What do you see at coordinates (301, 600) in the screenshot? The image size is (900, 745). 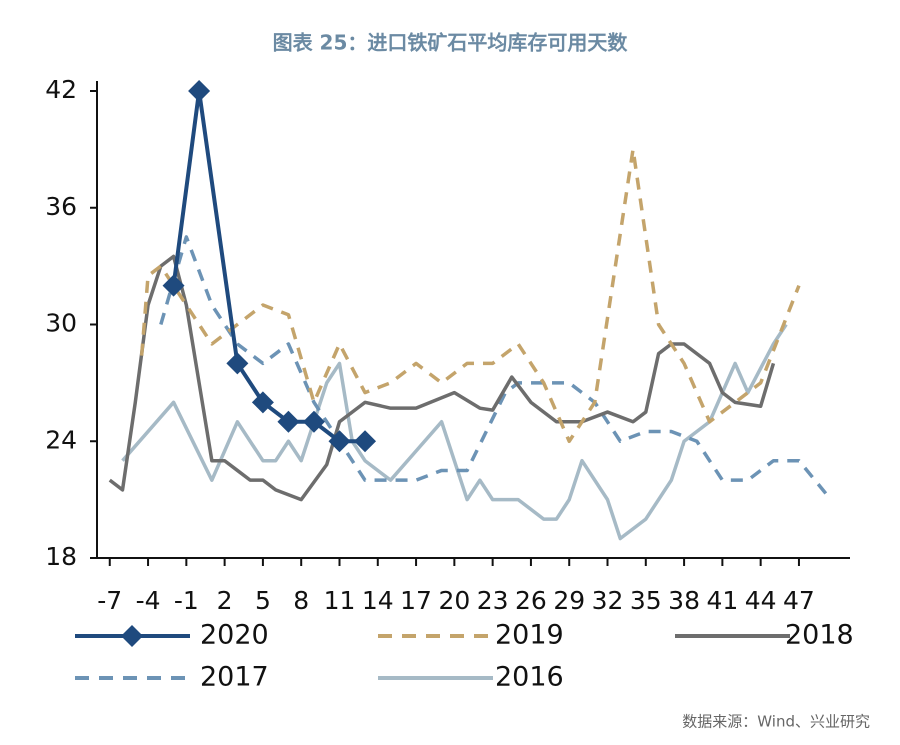 I see `x-tick-label: 8` at bounding box center [301, 600].